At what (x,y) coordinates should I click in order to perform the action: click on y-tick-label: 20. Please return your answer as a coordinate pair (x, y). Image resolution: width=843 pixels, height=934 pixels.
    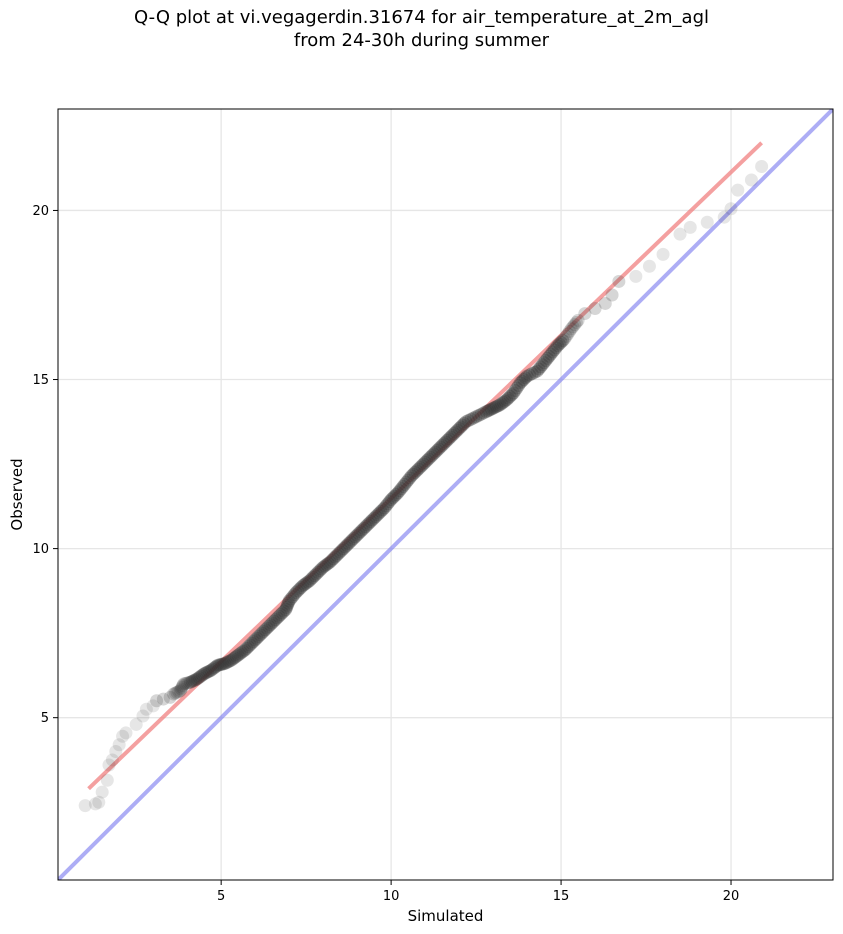
    Looking at the image, I should click on (40, 211).